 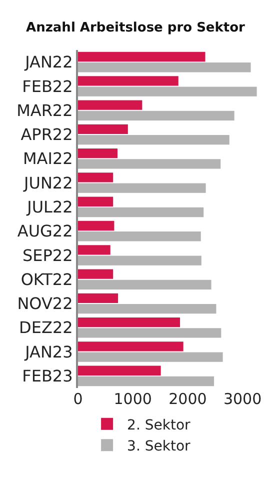 What do you see at coordinates (48, 352) in the screenshot?
I see `y-tick-label: JAN23` at bounding box center [48, 352].